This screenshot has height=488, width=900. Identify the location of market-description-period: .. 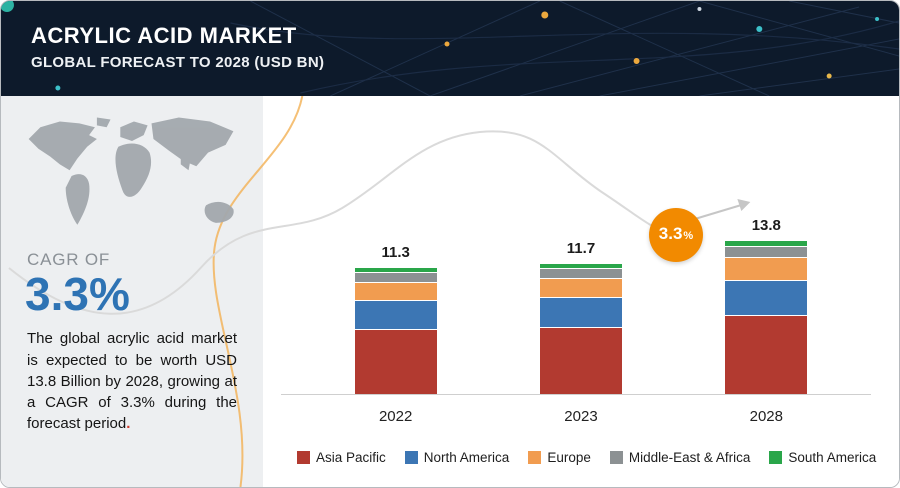
(128, 424).